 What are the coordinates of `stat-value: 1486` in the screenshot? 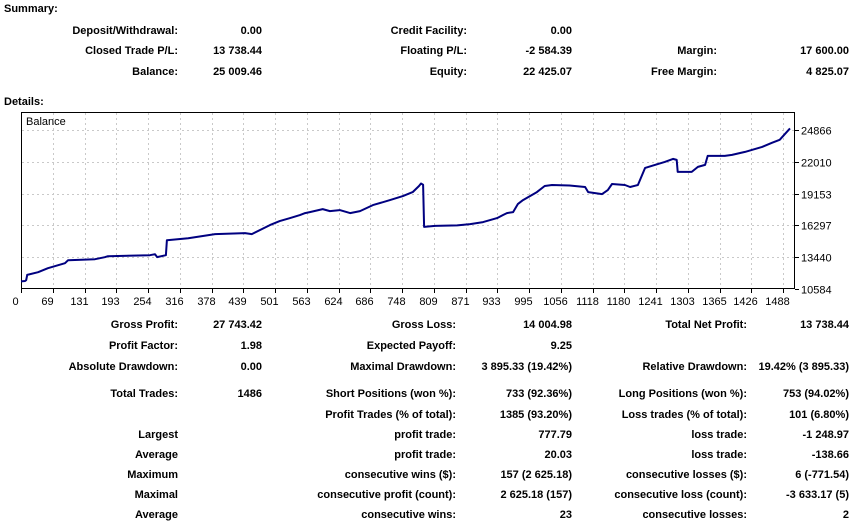 It's located at (172, 394).